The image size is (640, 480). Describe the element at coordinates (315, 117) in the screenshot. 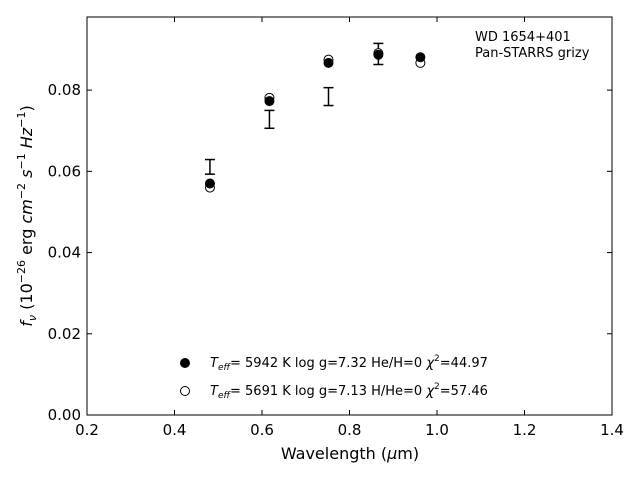

I see `data-marks` at that location.